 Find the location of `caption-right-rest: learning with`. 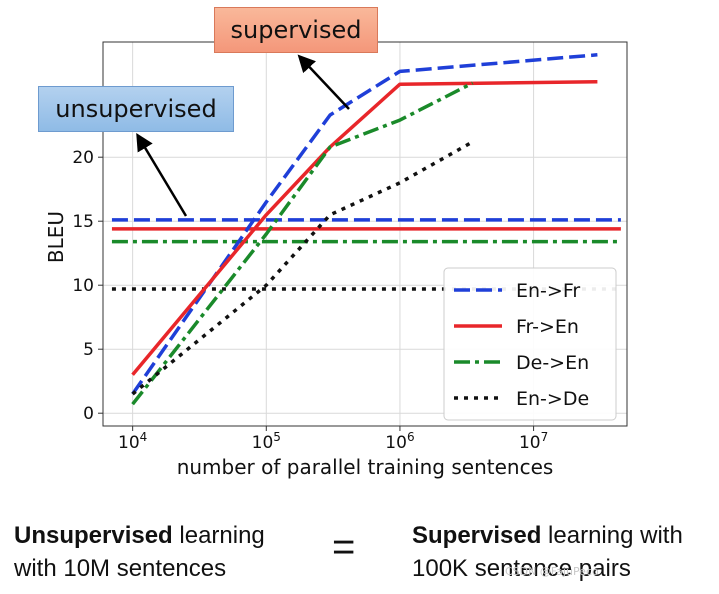

caption-right-rest: learning with is located at coordinates (612, 535).